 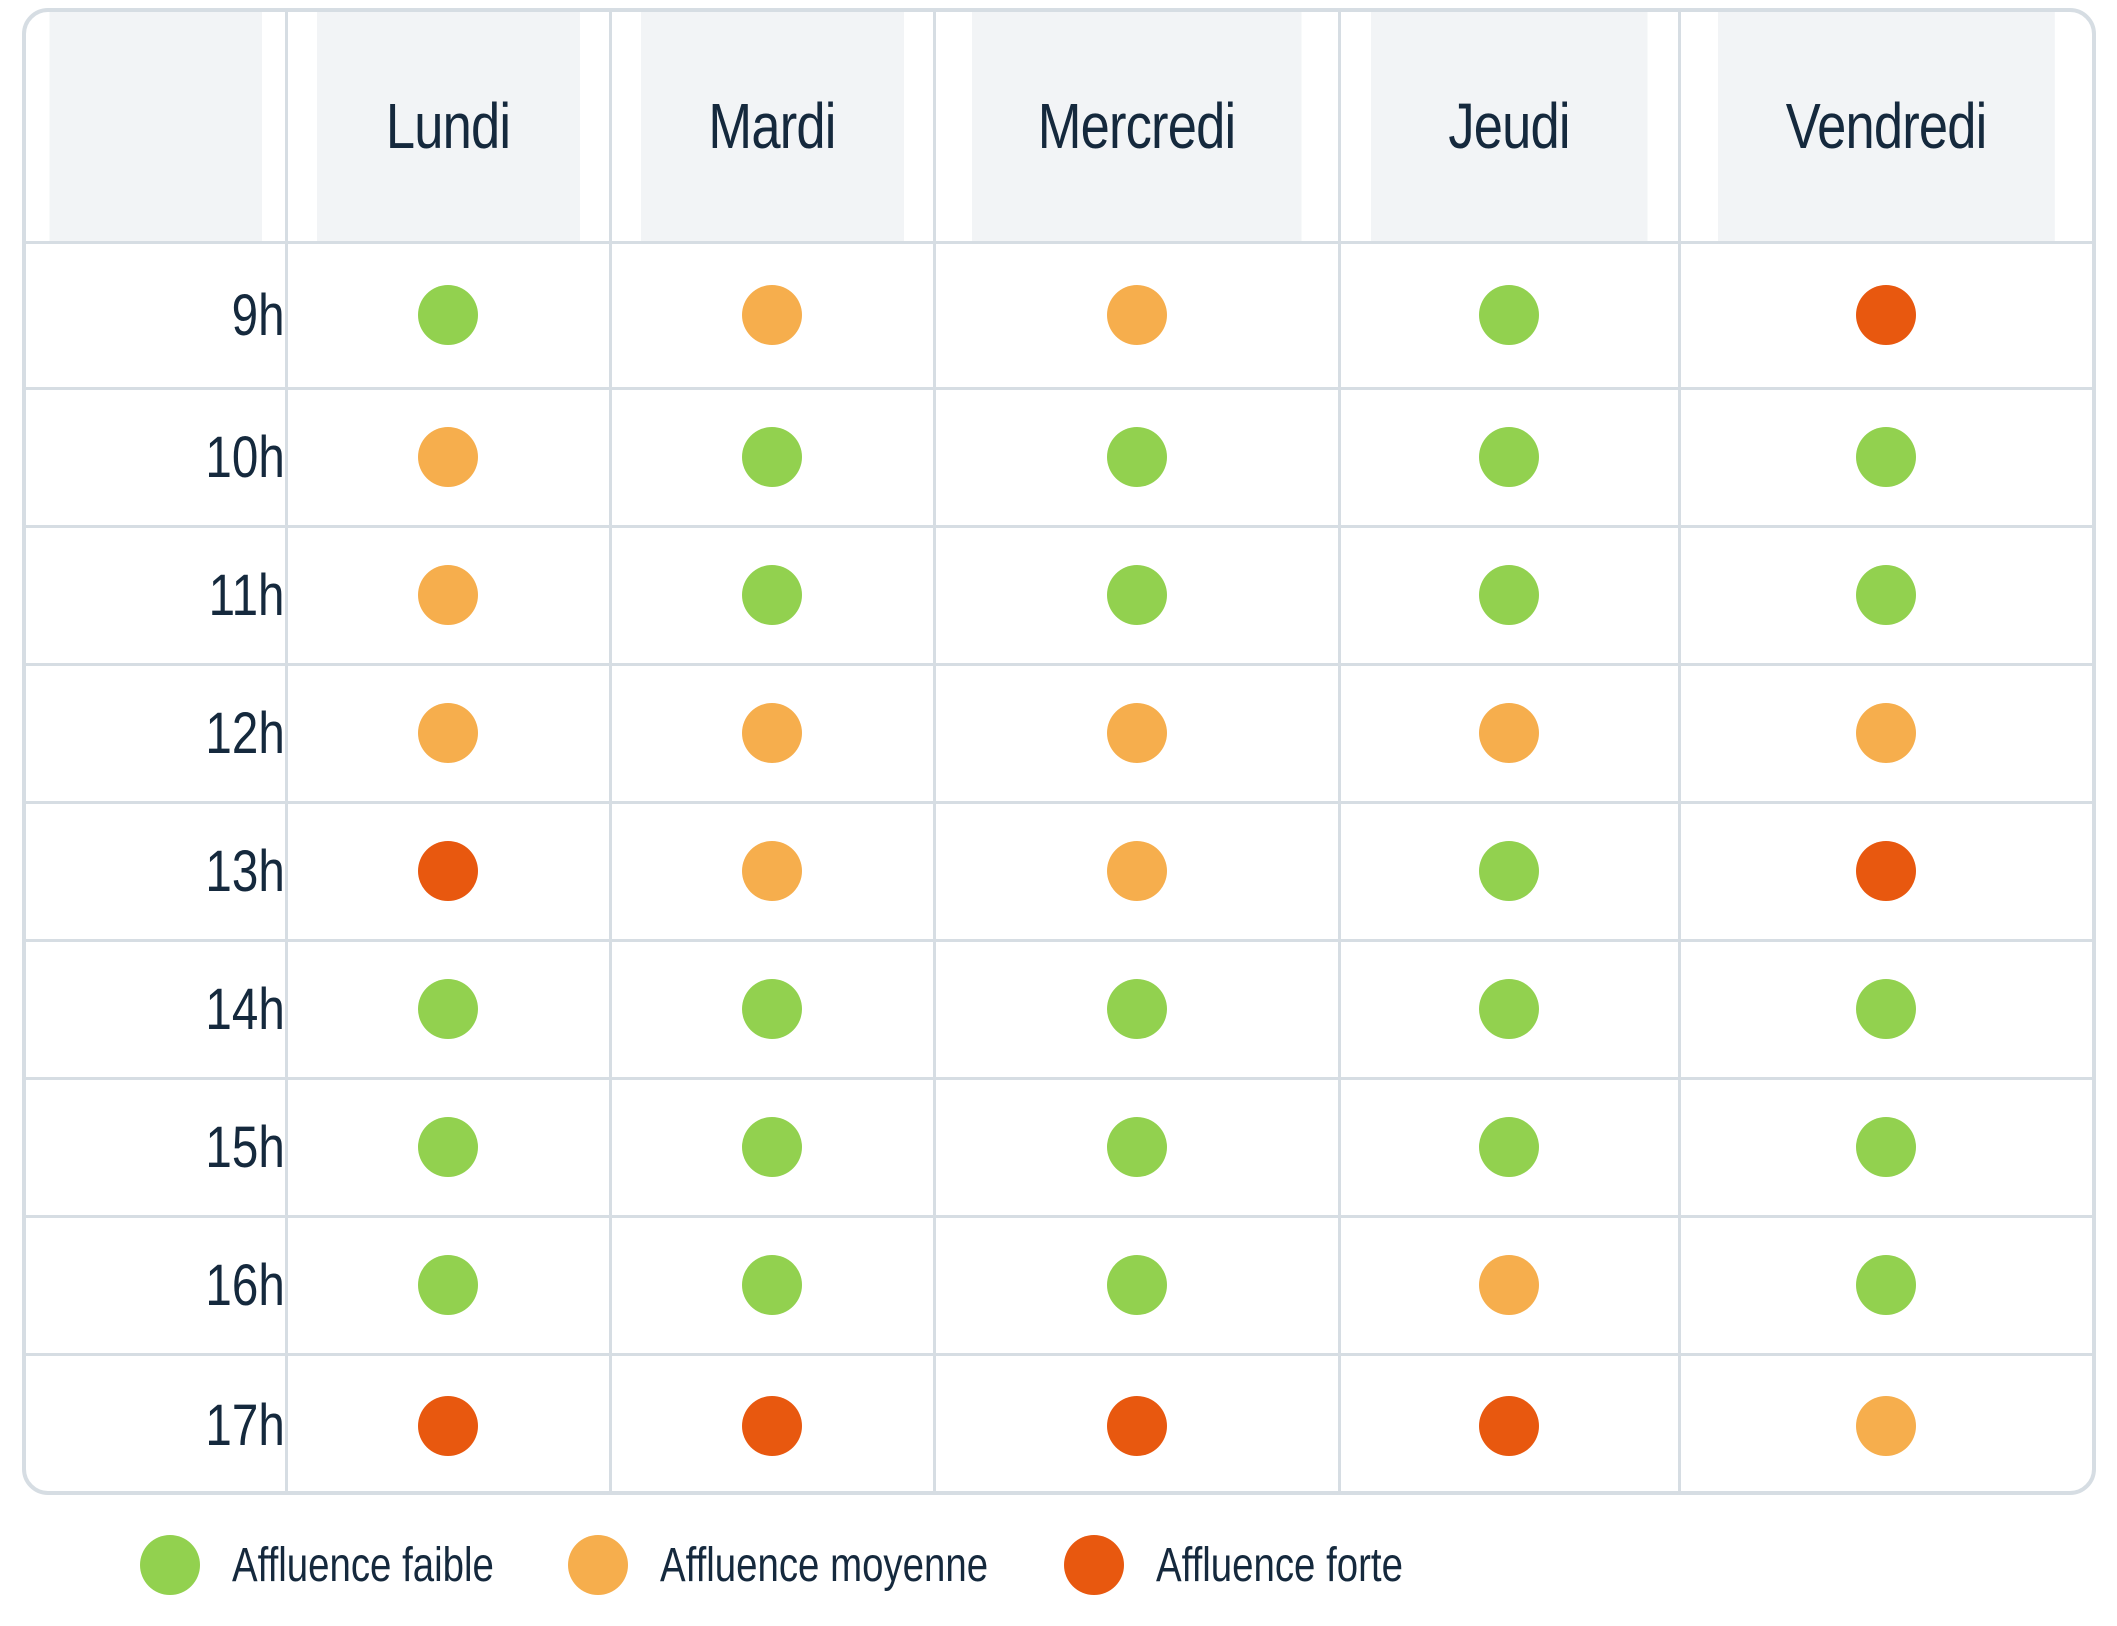 What do you see at coordinates (773, 128) in the screenshot?
I see `header-day-mardi: Mardi` at bounding box center [773, 128].